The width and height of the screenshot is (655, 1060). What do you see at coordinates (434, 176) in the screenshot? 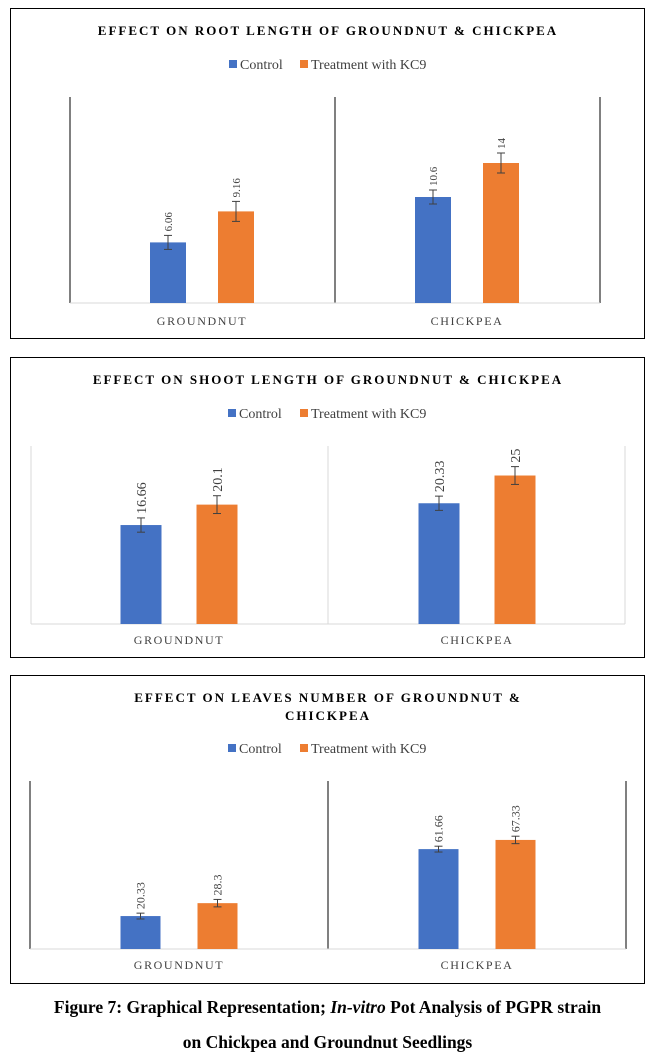
I see `data-label-chickpea-control: 10.6` at bounding box center [434, 176].